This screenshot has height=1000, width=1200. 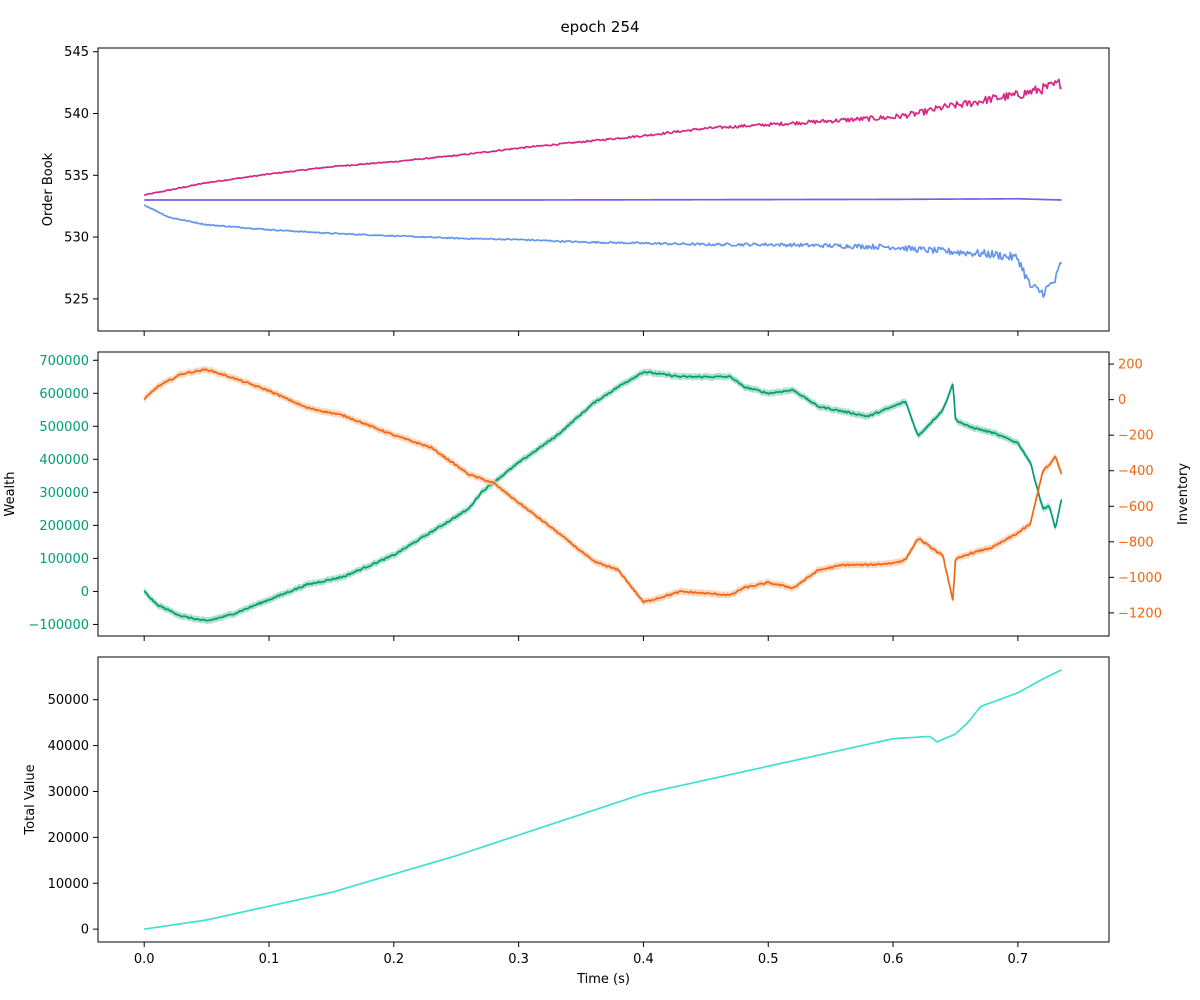 What do you see at coordinates (58, 625) in the screenshot?
I see `y-tick-label: −100000` at bounding box center [58, 625].